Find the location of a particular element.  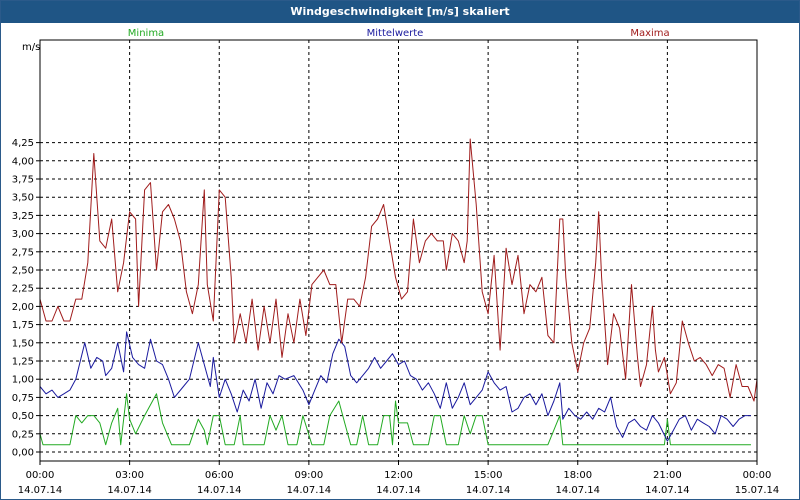

y-tick-label: 1,25 is located at coordinates (23, 362).